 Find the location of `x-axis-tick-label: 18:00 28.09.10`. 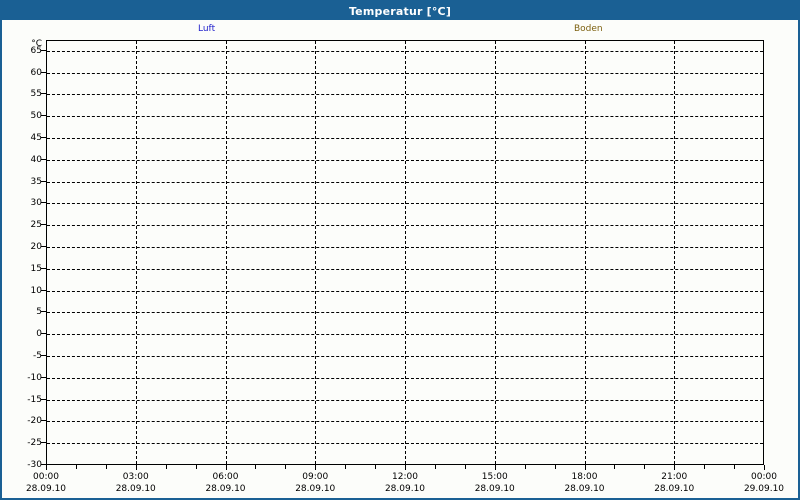

x-axis-tick-label: 18:00 28.09.10 is located at coordinates (585, 483).